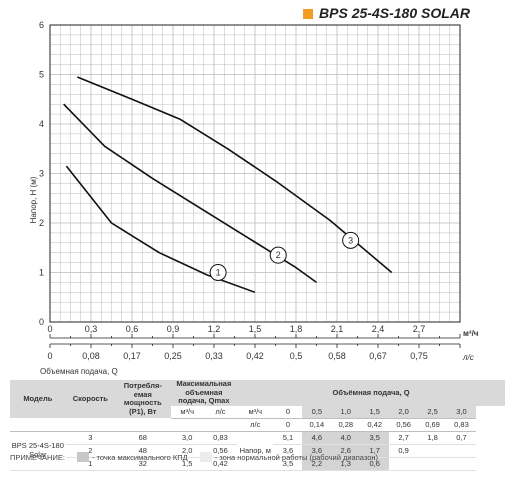 This screenshot has width=512, height=500. What do you see at coordinates (404, 451) in the screenshot?
I see `head-value: 0,9` at bounding box center [404, 451].